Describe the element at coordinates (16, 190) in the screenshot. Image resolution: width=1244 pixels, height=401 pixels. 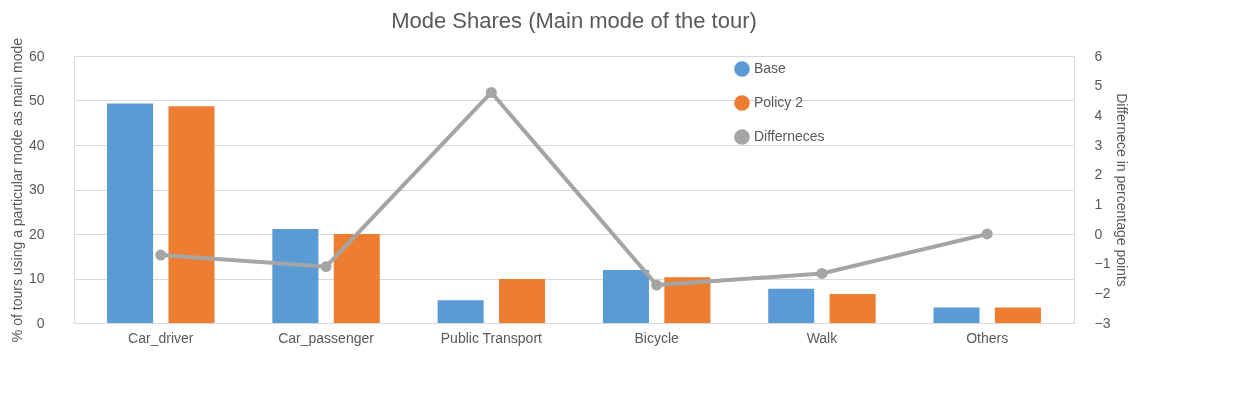
I see `y-axis-title: % of tours using a particular mode as main mode` at that location.